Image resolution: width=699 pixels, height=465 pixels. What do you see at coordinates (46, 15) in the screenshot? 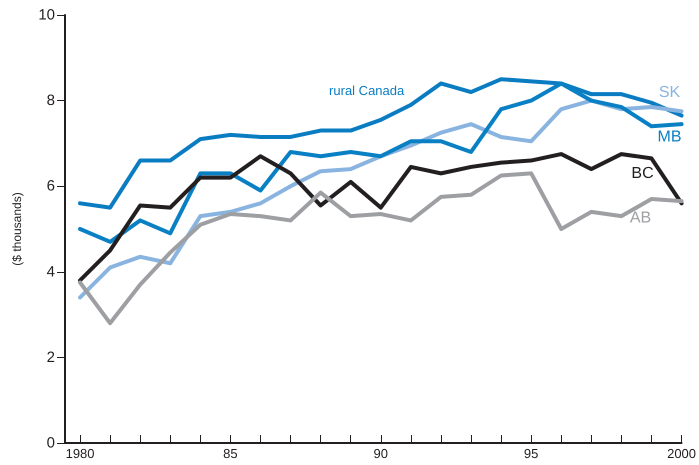
I see `y-tick-label: 10` at bounding box center [46, 15].